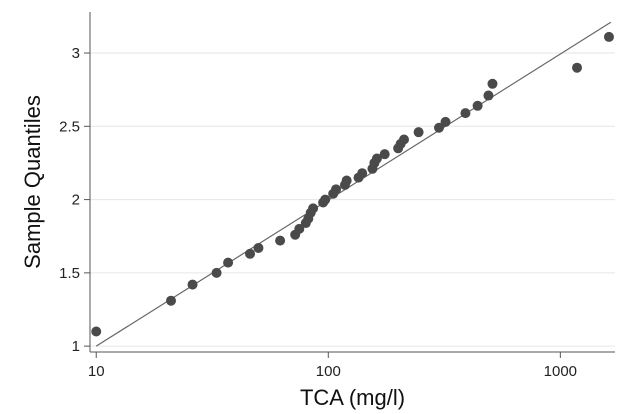 This screenshot has height=414, width=618. I want to click on y-axis-ticks: 1 1.5 2 2.5 3, so click(74, 200).